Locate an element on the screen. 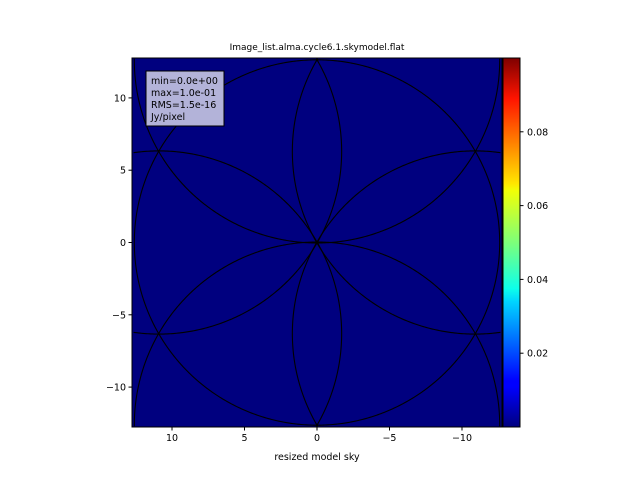 This screenshot has height=480, width=640. stats-min: min=0.0e+00 is located at coordinates (184, 81).